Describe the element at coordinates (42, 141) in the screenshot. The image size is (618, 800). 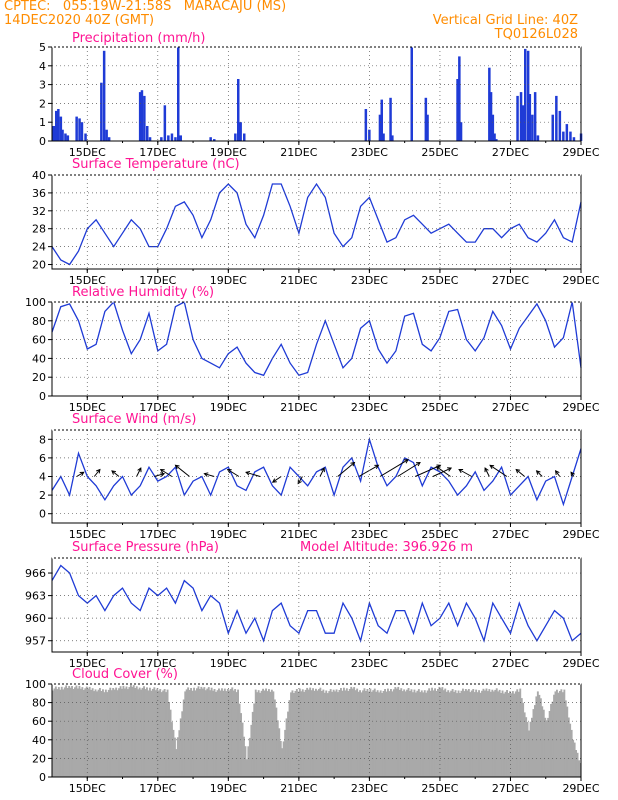
I see `y-tick-label: 0` at that location.